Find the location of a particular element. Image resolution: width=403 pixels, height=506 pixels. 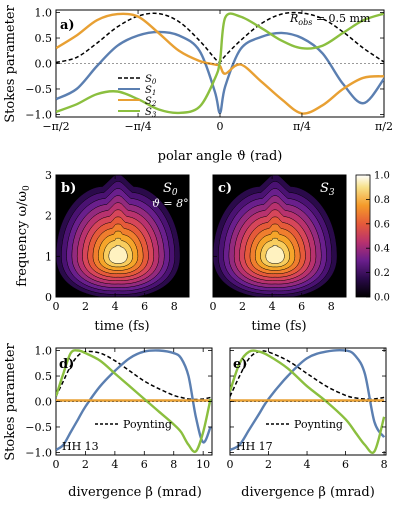

panel-c-axes is located at coordinates (279, 236).